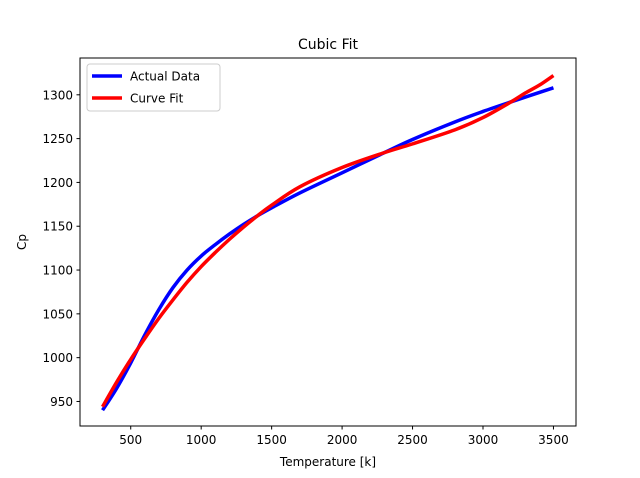  I want to click on y-tick-label: 1300, so click(57, 95).